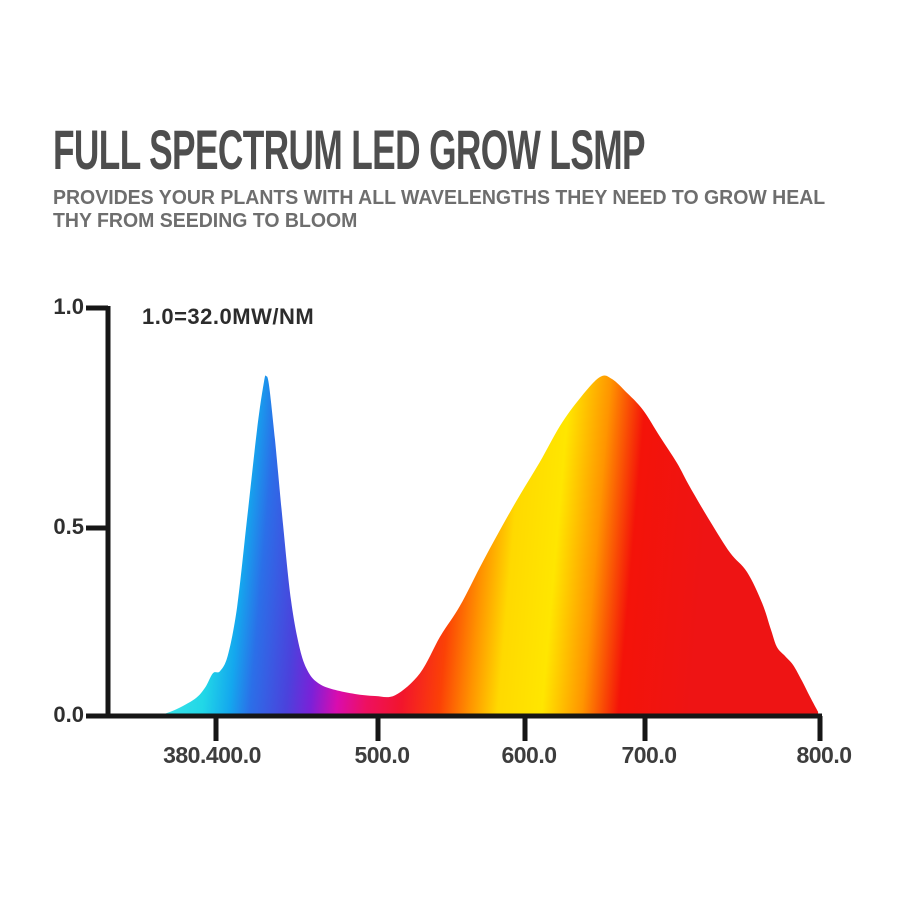 This screenshot has width=900, height=900. Describe the element at coordinates (68, 714) in the screenshot. I see `y-axis-tick-label: 0.0` at that location.